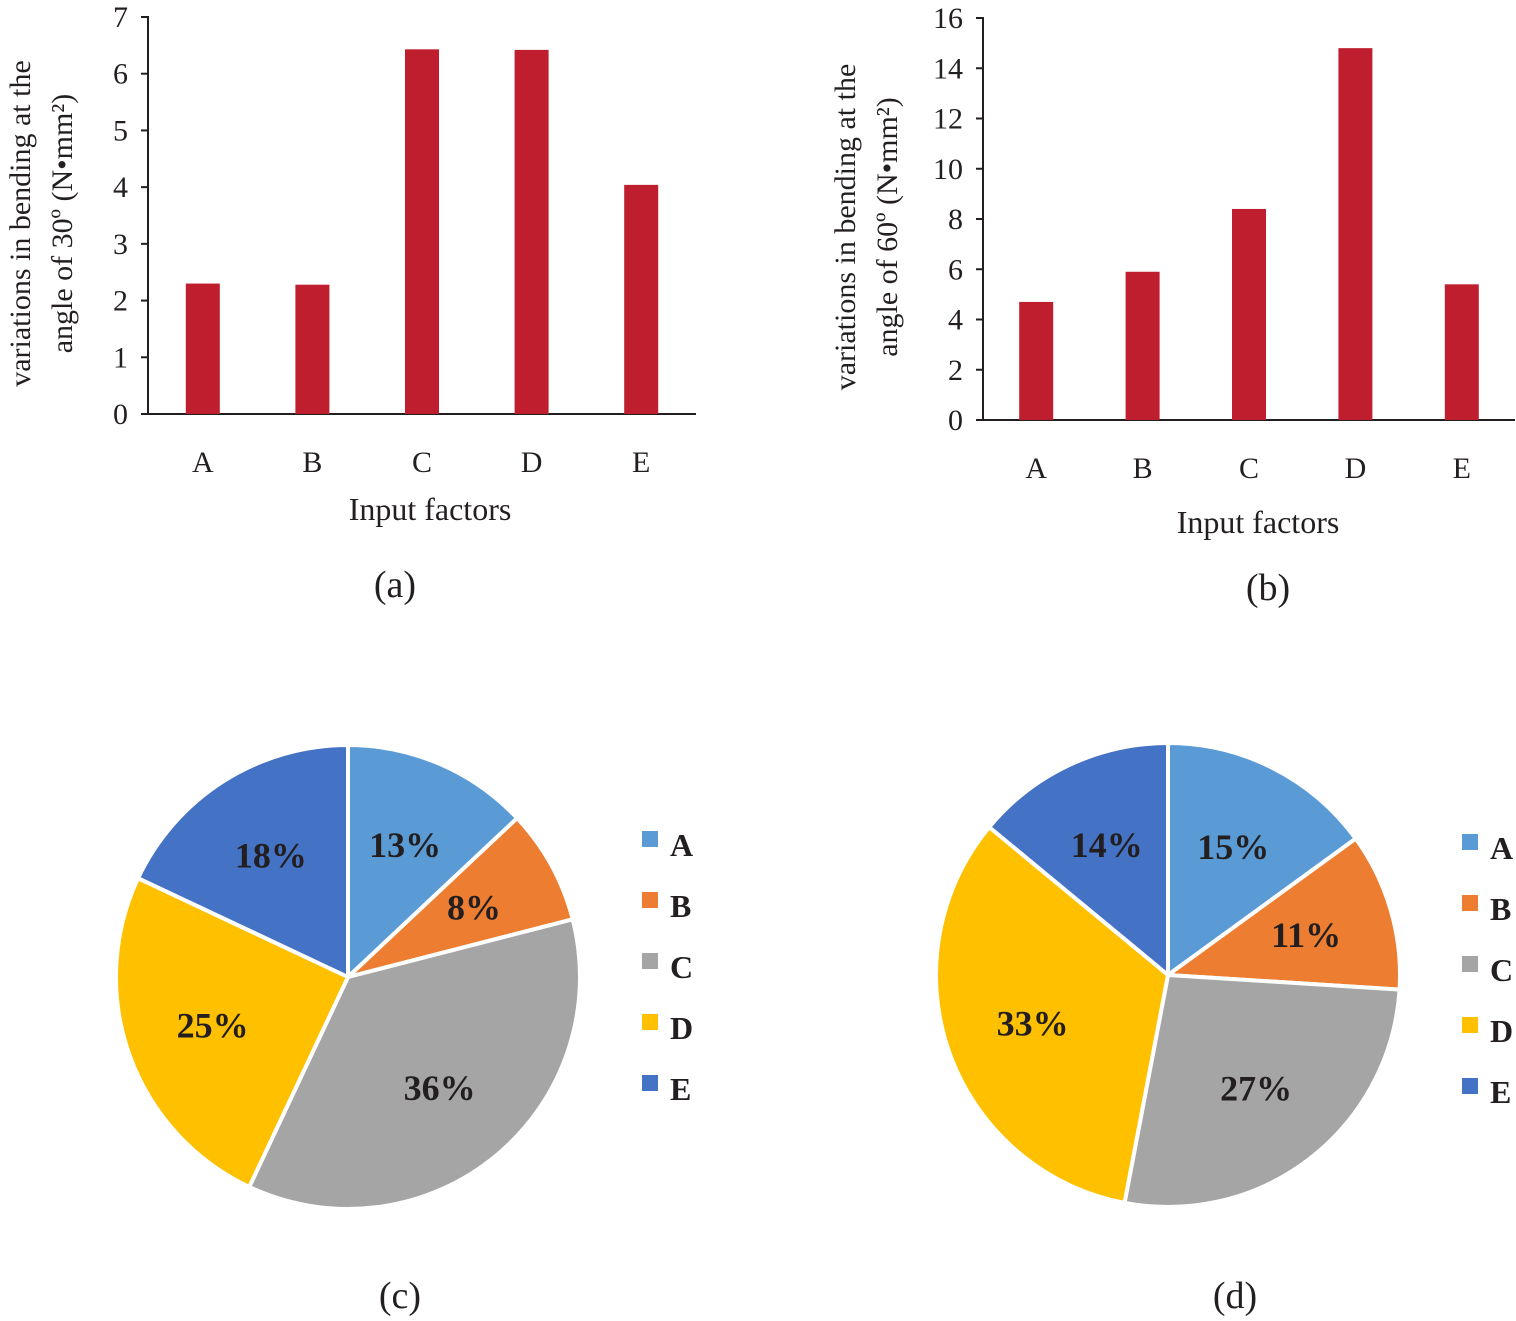 The height and width of the screenshot is (1321, 1516). Describe the element at coordinates (120, 357) in the screenshot. I see `y-tick-label: 1` at that location.